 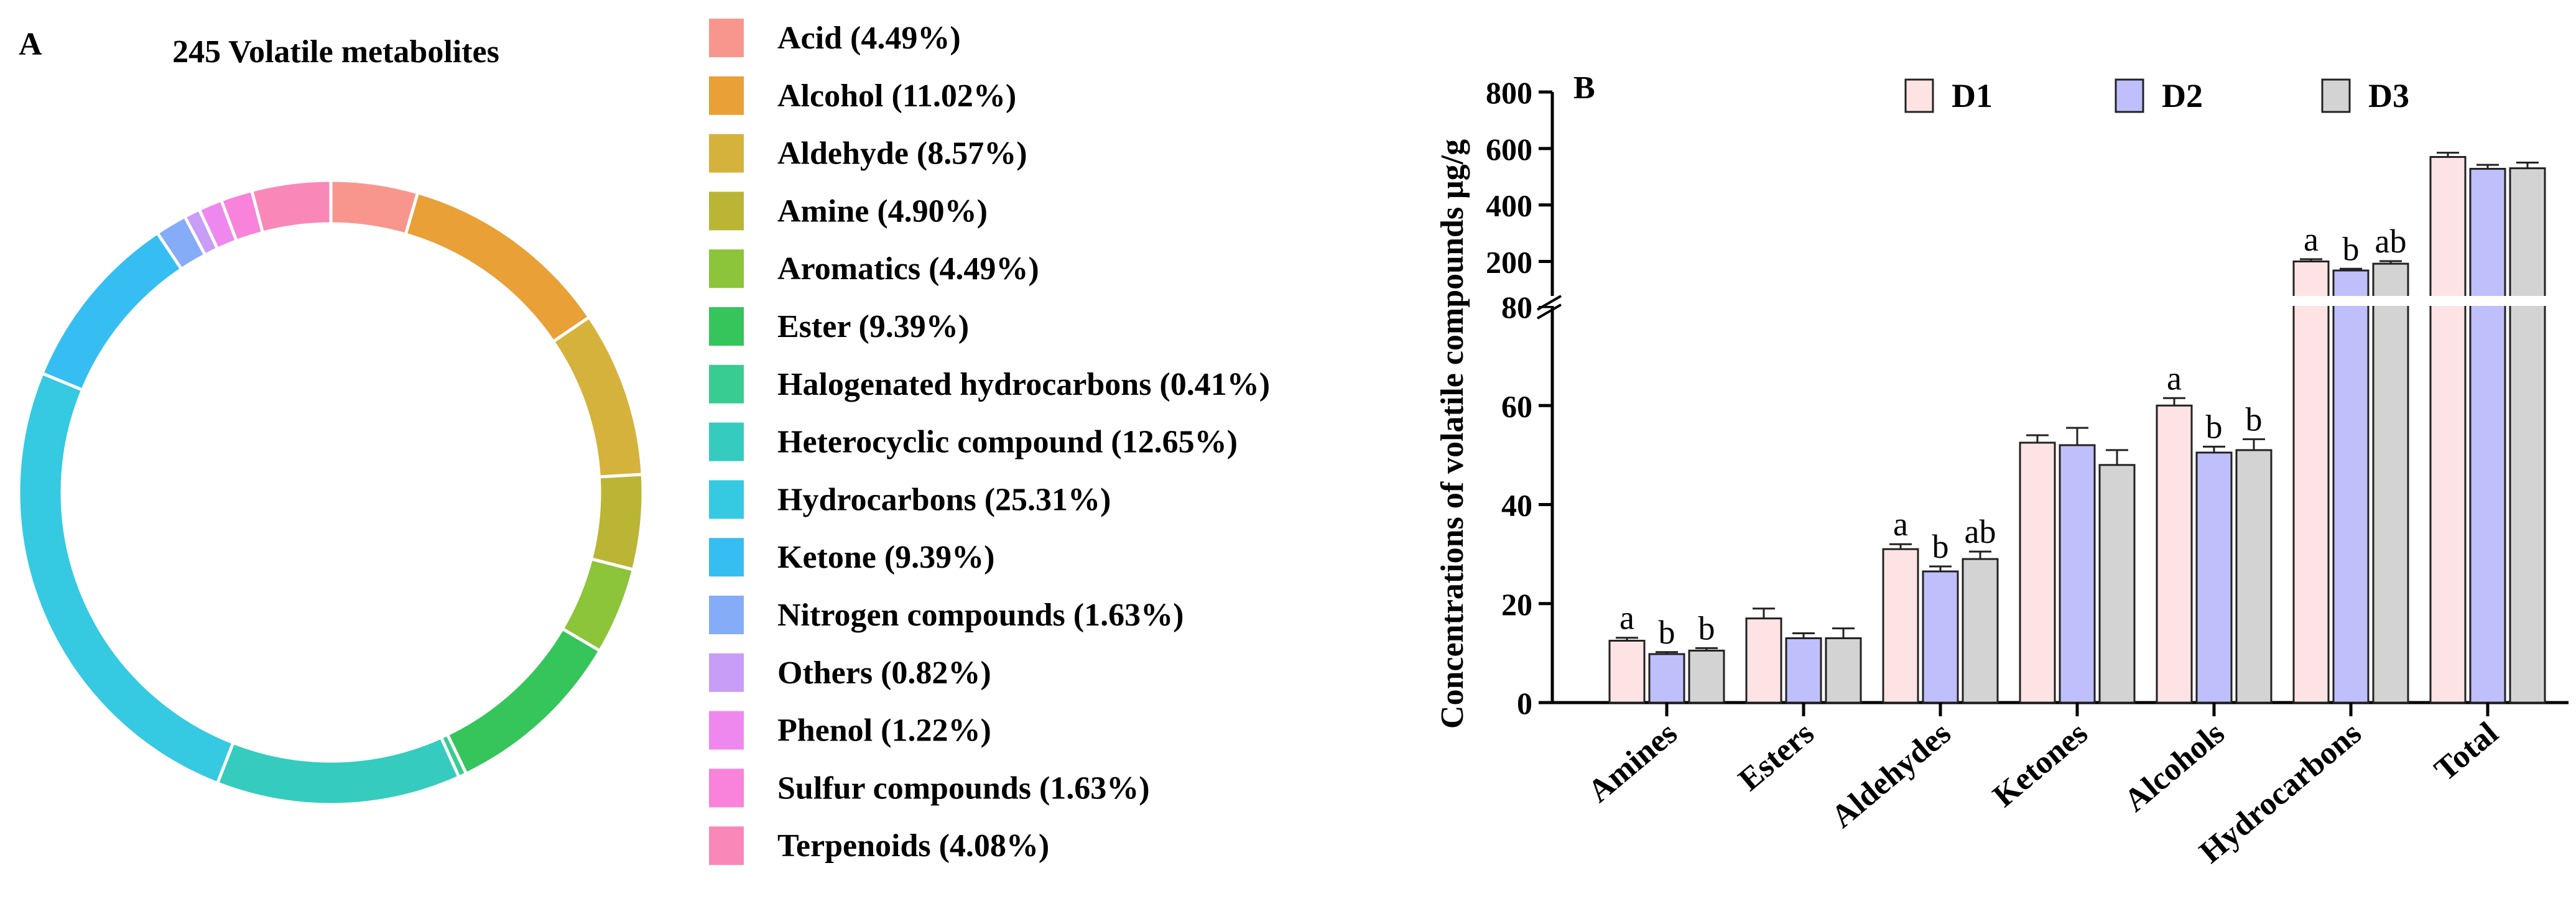 What do you see at coordinates (1509, 262) in the screenshot?
I see `y-tick-label: 200` at bounding box center [1509, 262].